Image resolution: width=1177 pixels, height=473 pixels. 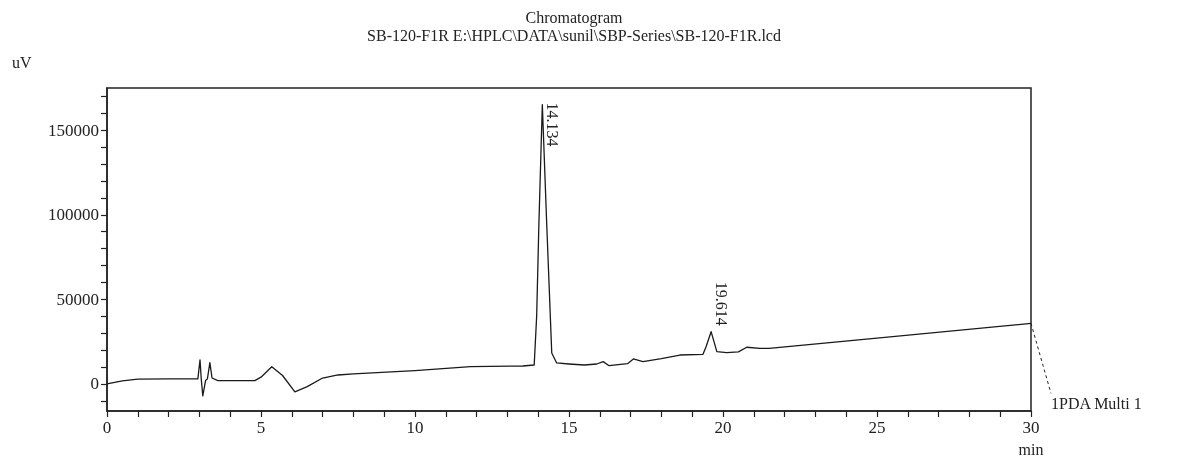 I want to click on annotation: 14.134, so click(x=552, y=124).